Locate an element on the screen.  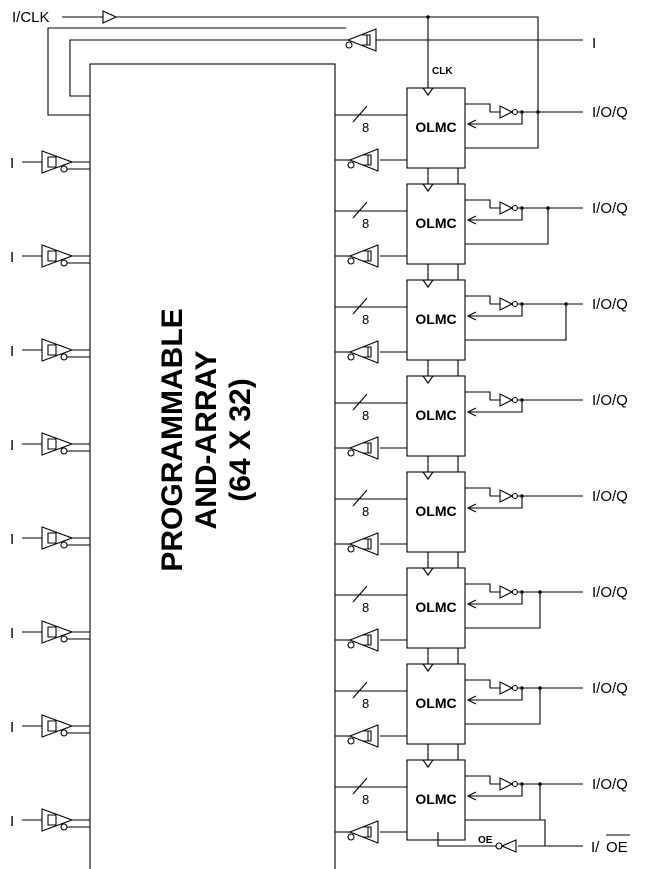
array-title-line2: AND-ARRAY is located at coordinates (206, 440).